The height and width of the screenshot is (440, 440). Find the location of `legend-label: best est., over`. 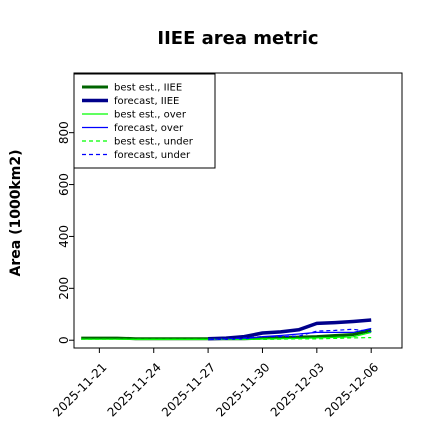

legend-label: best est., over is located at coordinates (150, 115).